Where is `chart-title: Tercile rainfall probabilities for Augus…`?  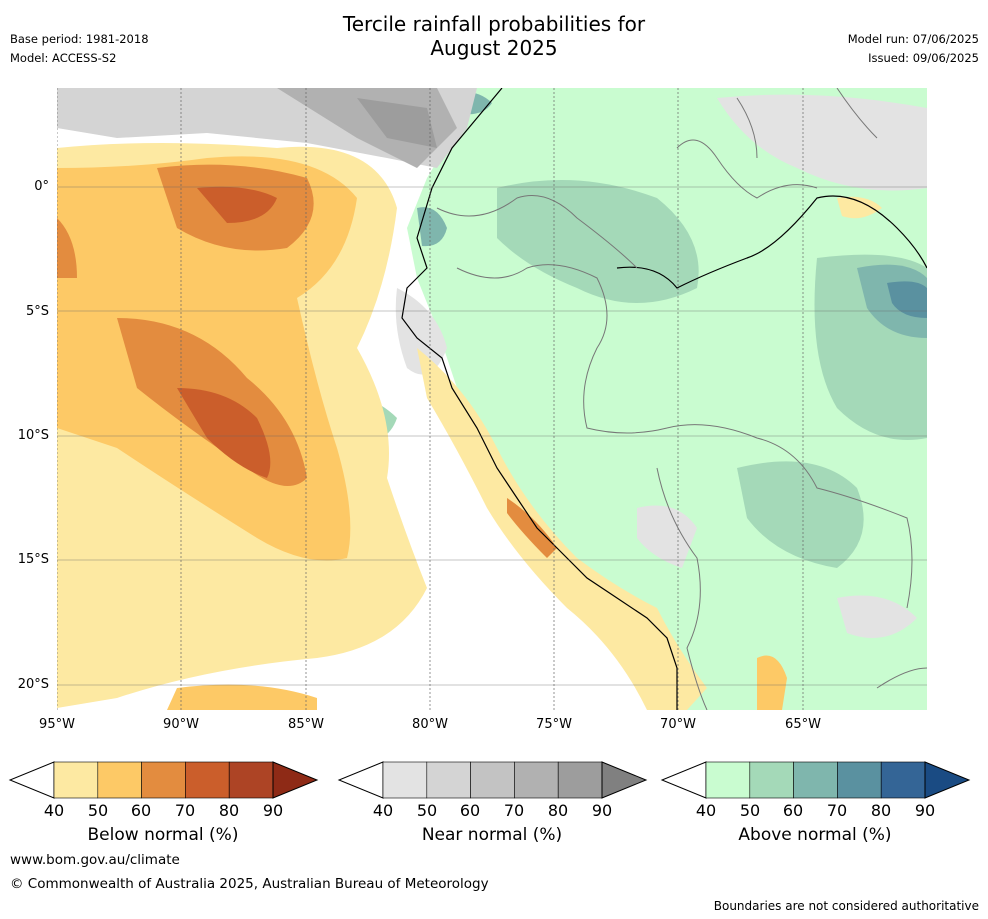
chart-title: Tercile rainfall probabilities for Augus… is located at coordinates (494, 36).